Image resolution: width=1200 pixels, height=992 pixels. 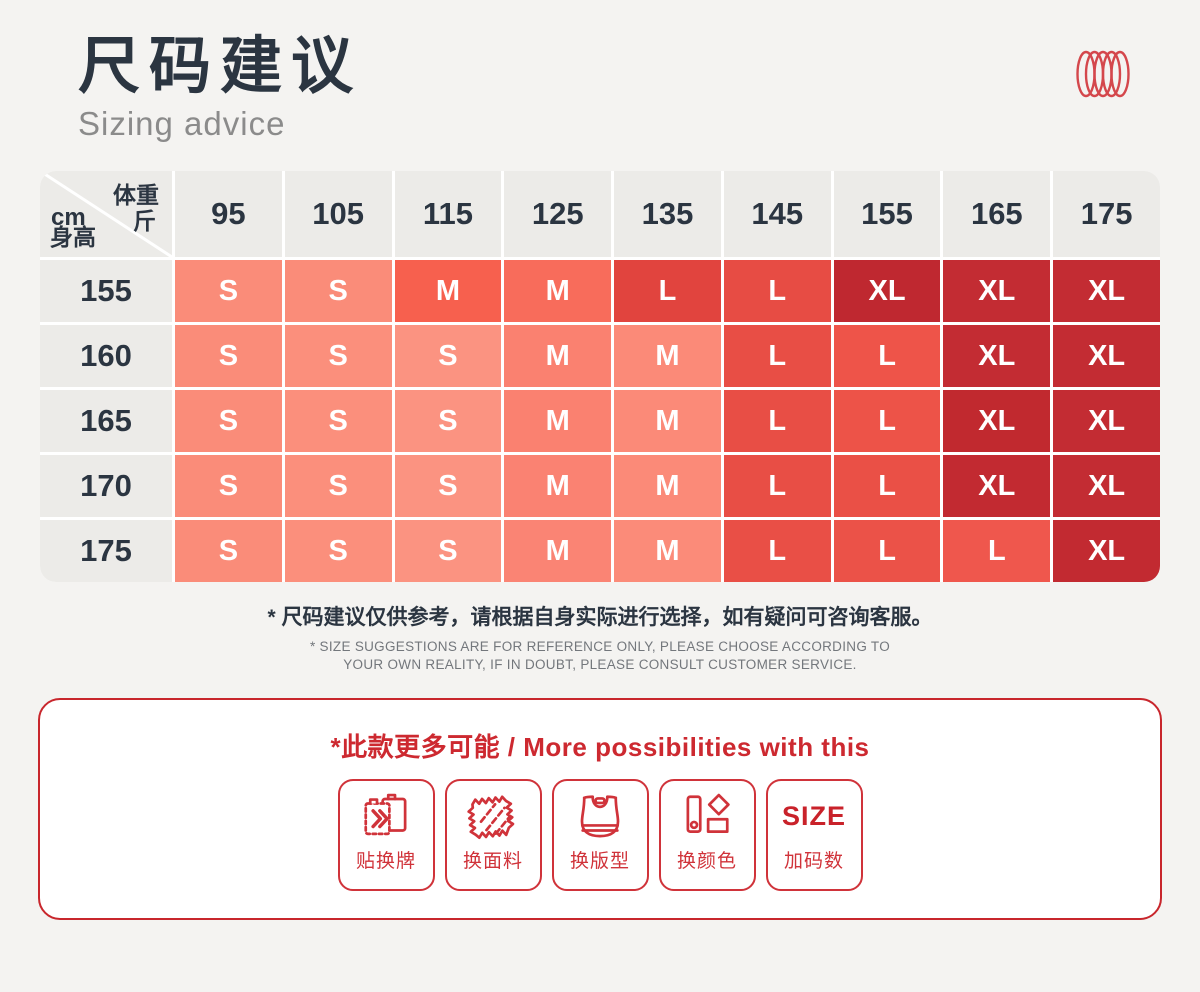 I want to click on size-cell-170-165: XL, so click(x=997, y=486).